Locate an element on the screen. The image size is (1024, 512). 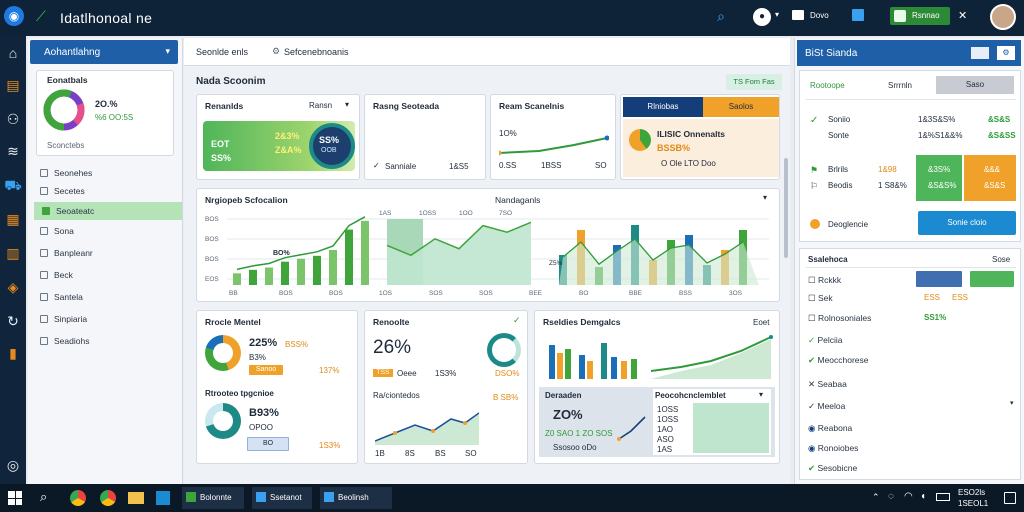
taskbar-item: Bolonnte is located at coordinates (213, 498).